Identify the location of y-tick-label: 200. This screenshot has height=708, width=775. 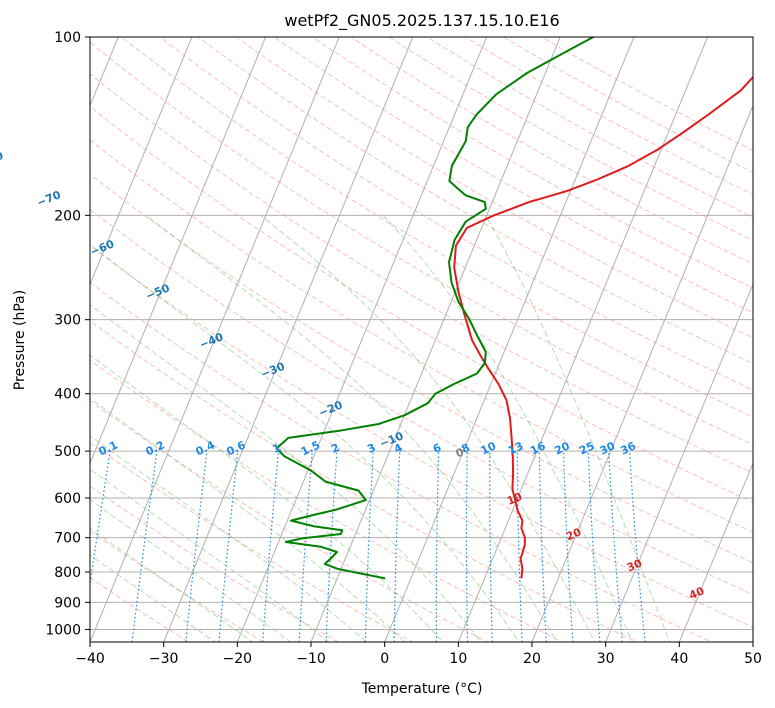
(67, 216).